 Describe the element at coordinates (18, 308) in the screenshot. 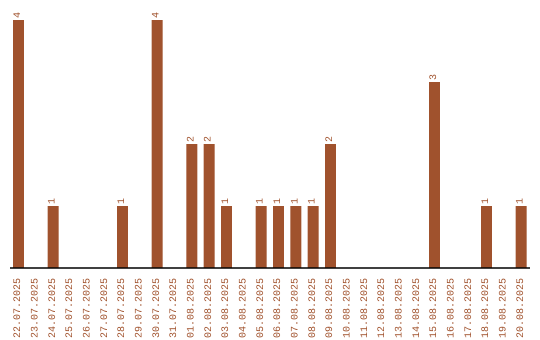

I see `x-tick-label: 22.07.2025` at that location.